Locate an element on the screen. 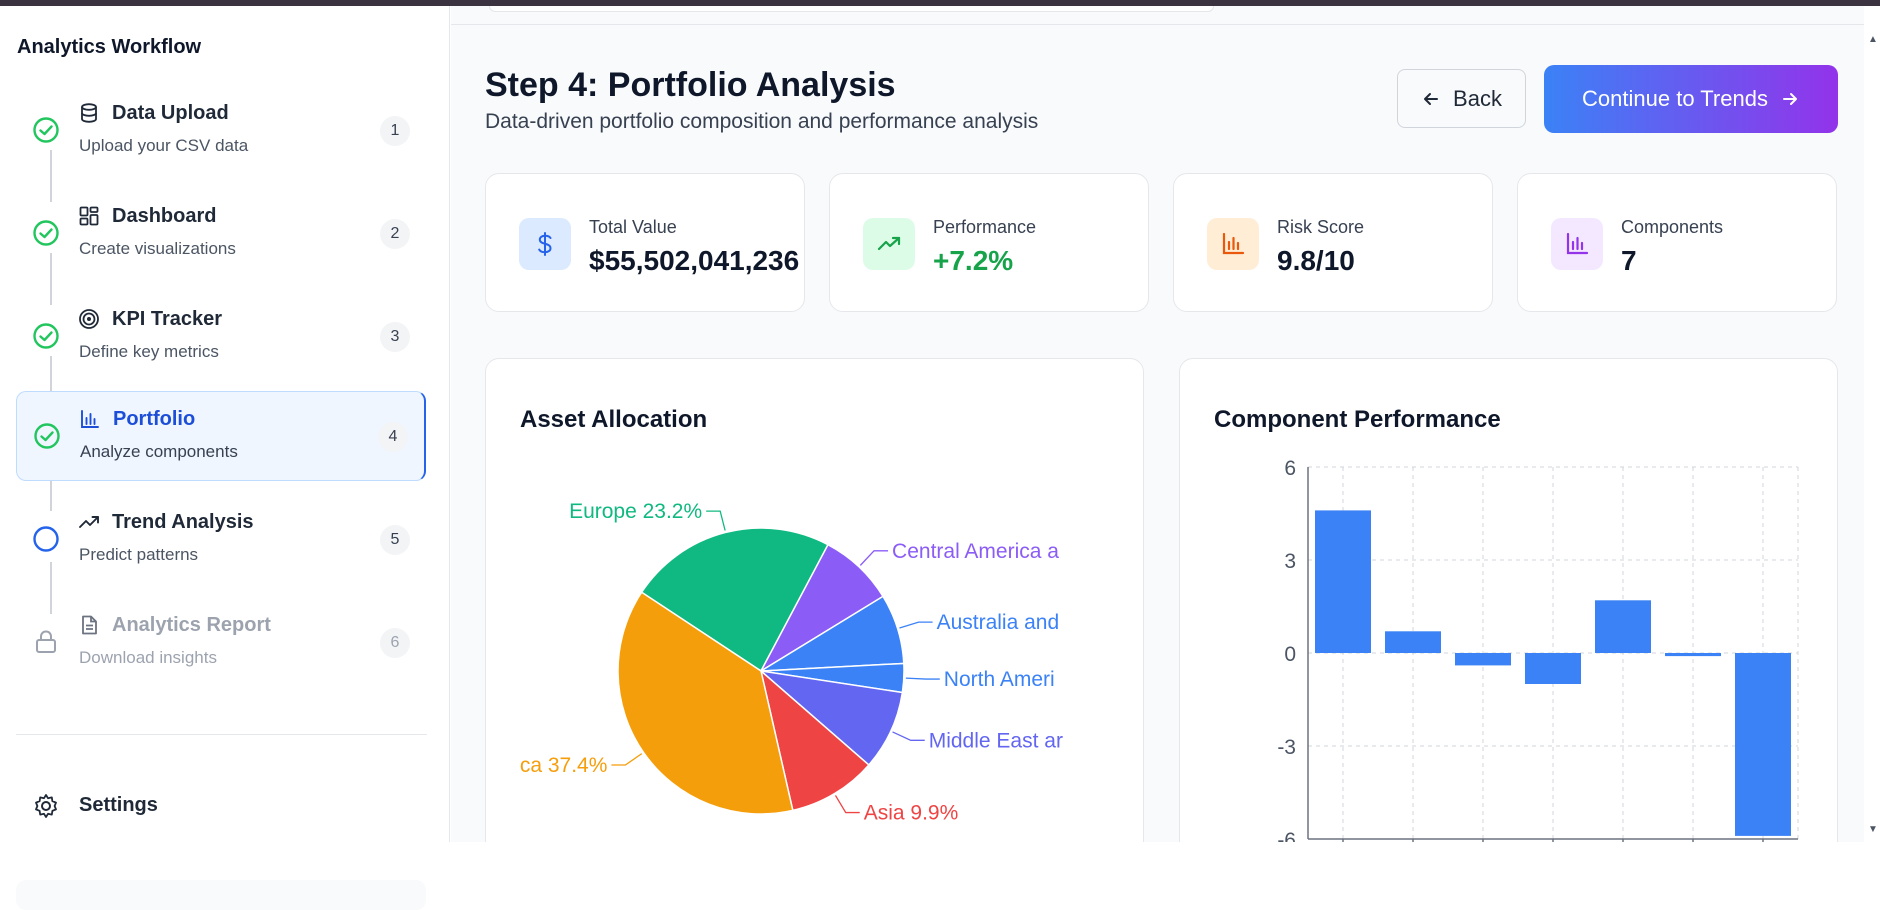 This screenshot has width=1880, height=910. step-number-badge: 1 is located at coordinates (395, 131).